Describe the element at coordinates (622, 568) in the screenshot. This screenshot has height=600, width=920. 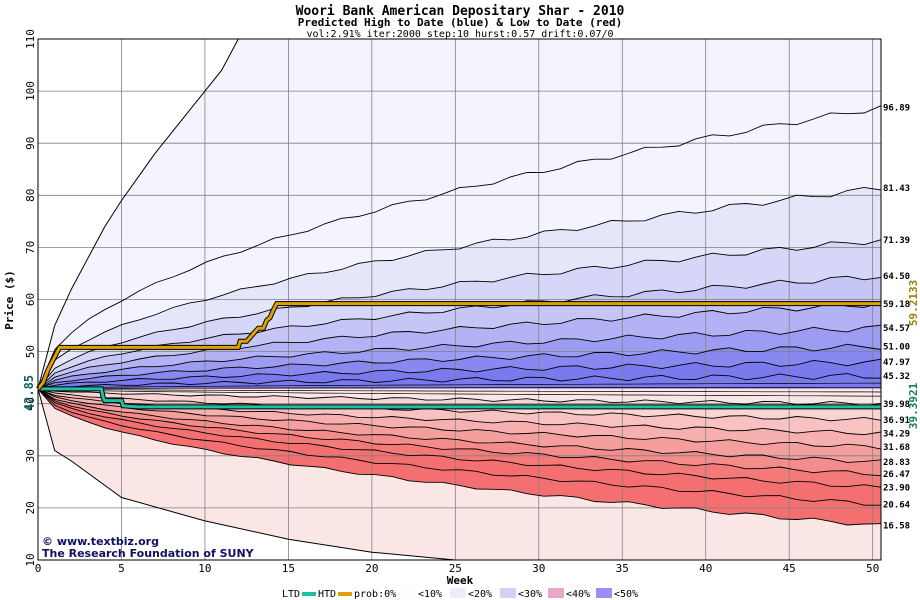
I see `x-tick-label: 35` at that location.